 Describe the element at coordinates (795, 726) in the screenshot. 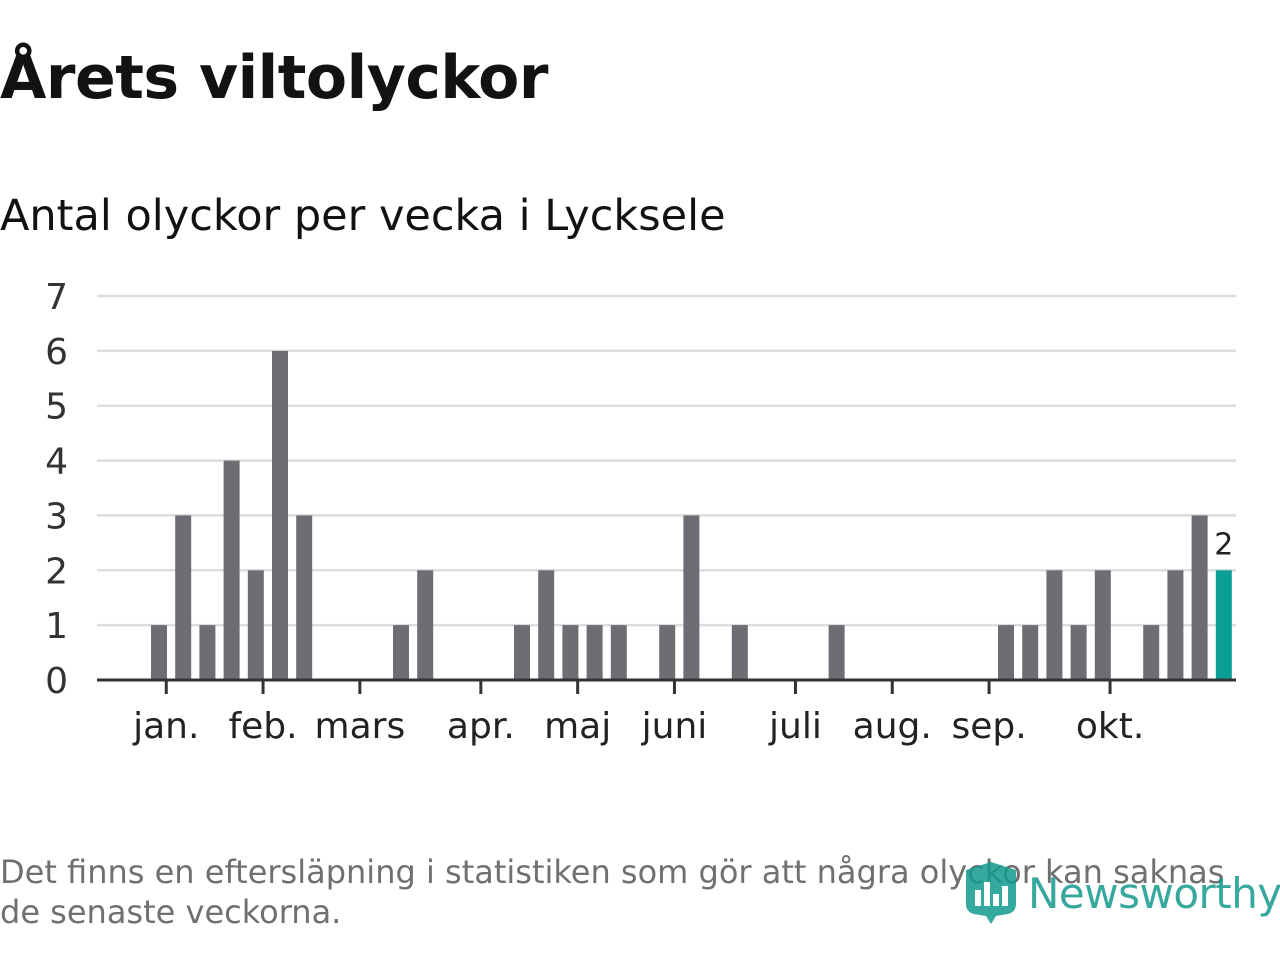

I see `x-tick-label: juli` at that location.